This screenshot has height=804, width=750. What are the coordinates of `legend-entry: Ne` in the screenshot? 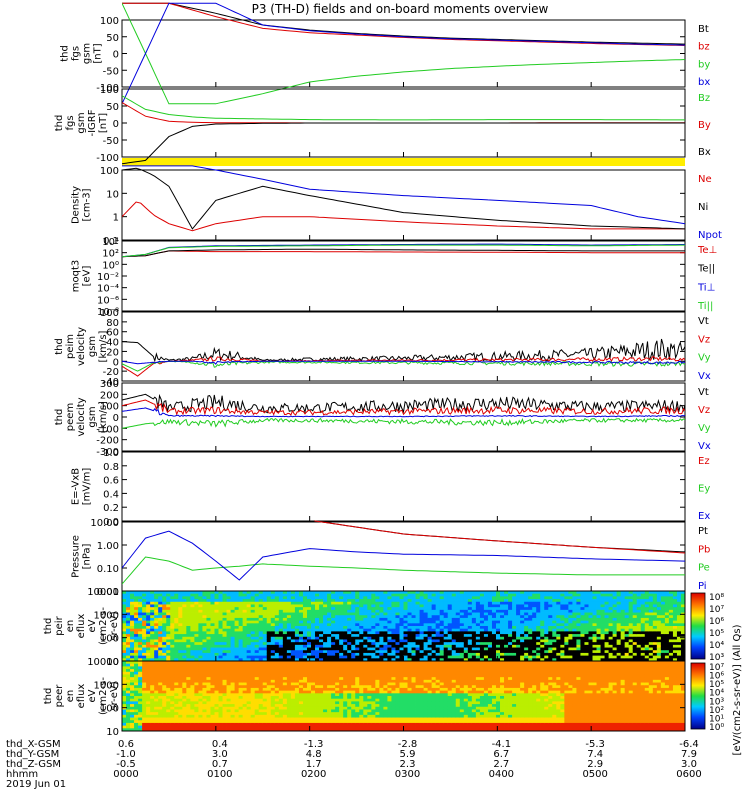 It's located at (705, 179).